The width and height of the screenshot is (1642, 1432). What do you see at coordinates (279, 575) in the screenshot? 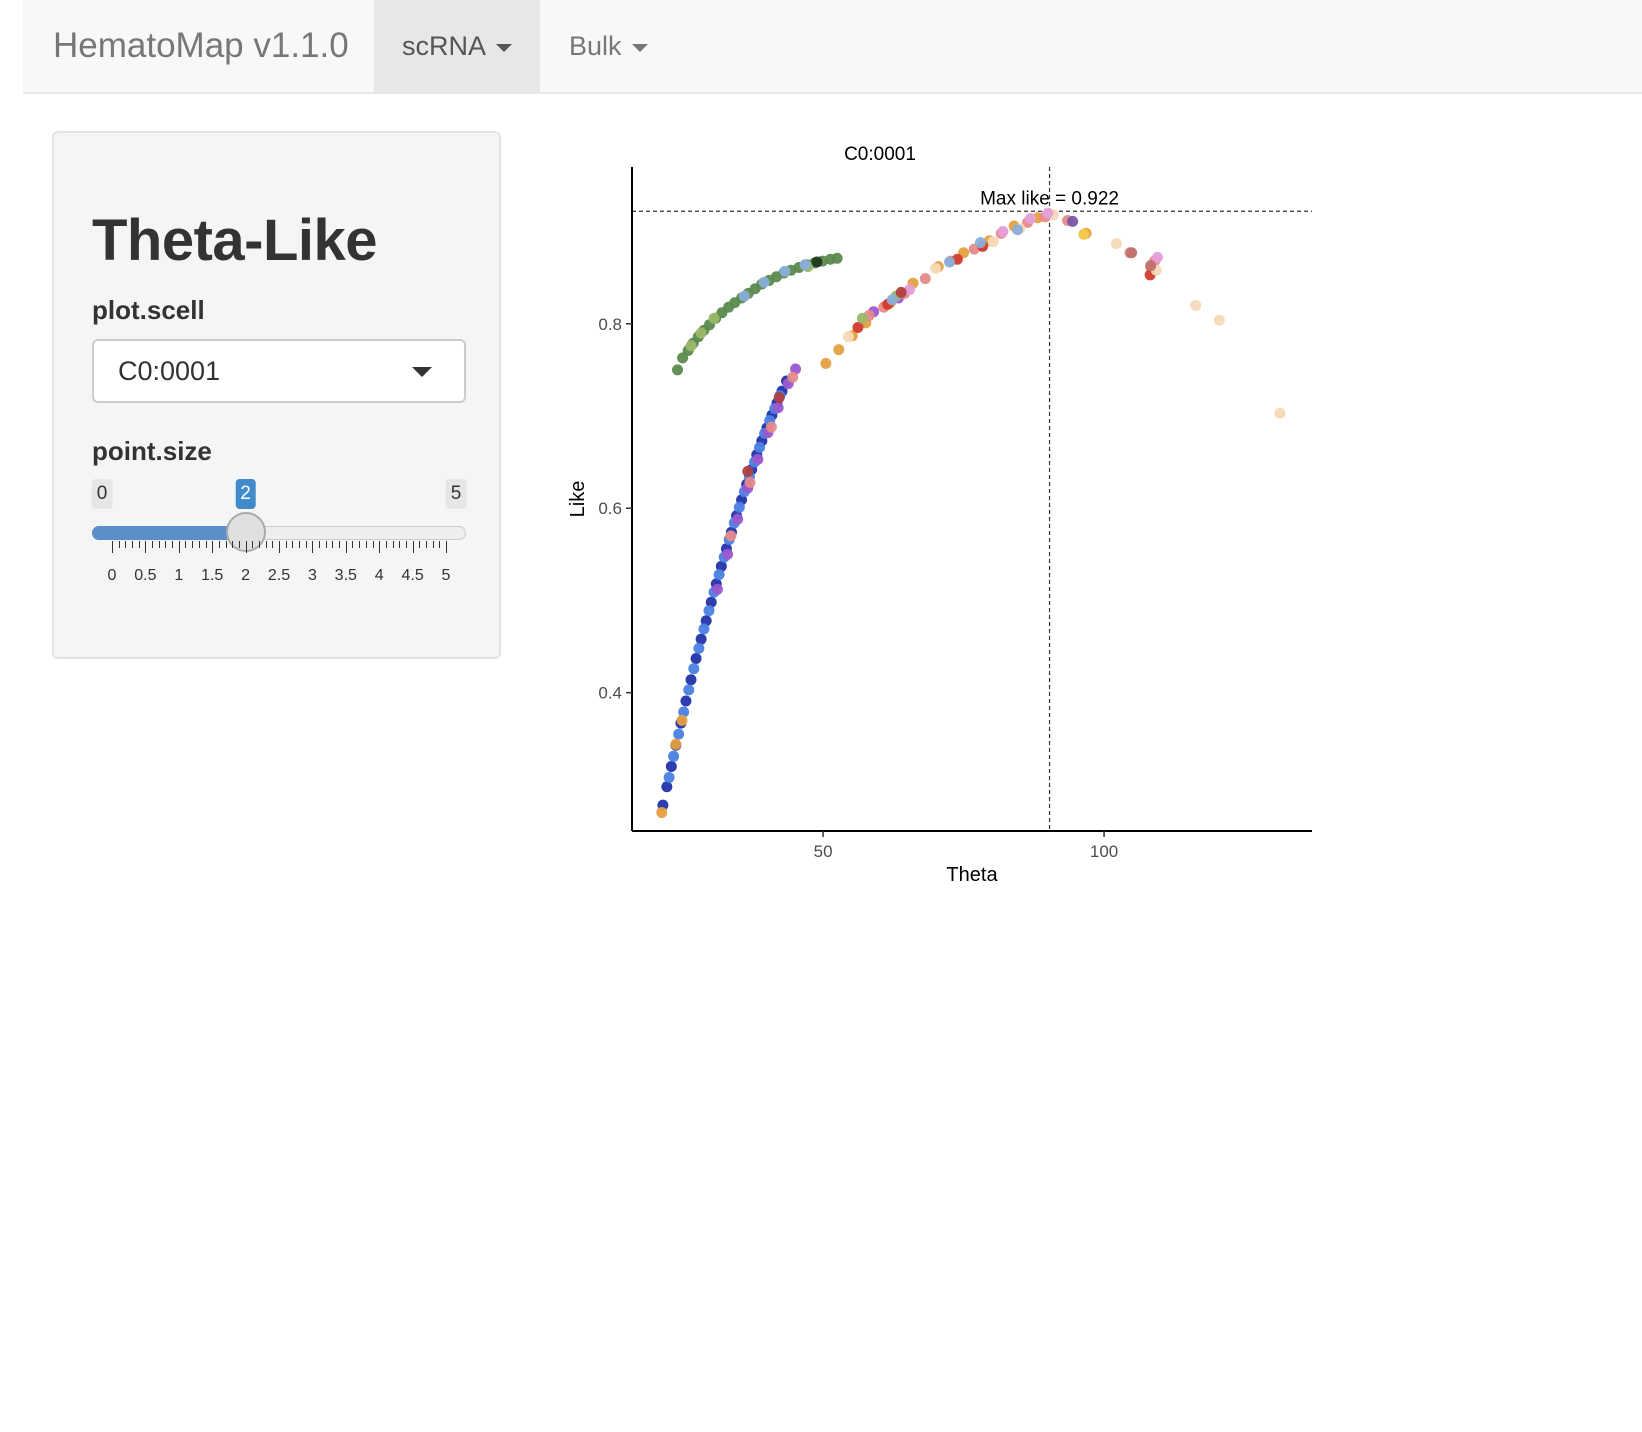
I see `slider-tick-label: 2.5` at bounding box center [279, 575].